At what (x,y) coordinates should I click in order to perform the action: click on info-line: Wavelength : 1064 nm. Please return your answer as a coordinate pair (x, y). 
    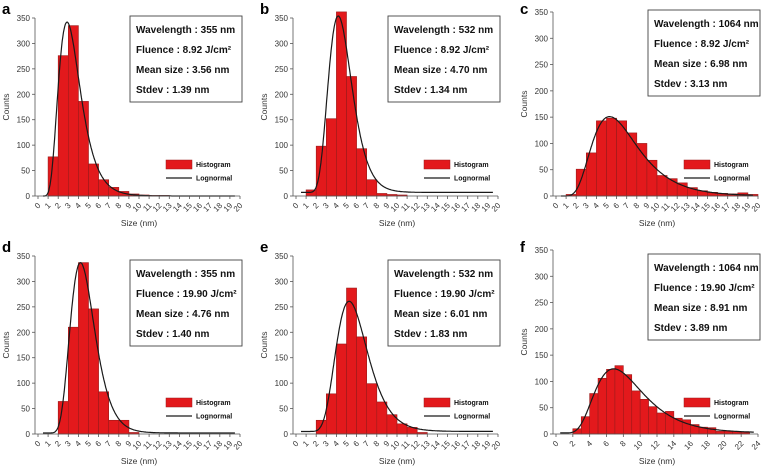
    Looking at the image, I should click on (706, 24).